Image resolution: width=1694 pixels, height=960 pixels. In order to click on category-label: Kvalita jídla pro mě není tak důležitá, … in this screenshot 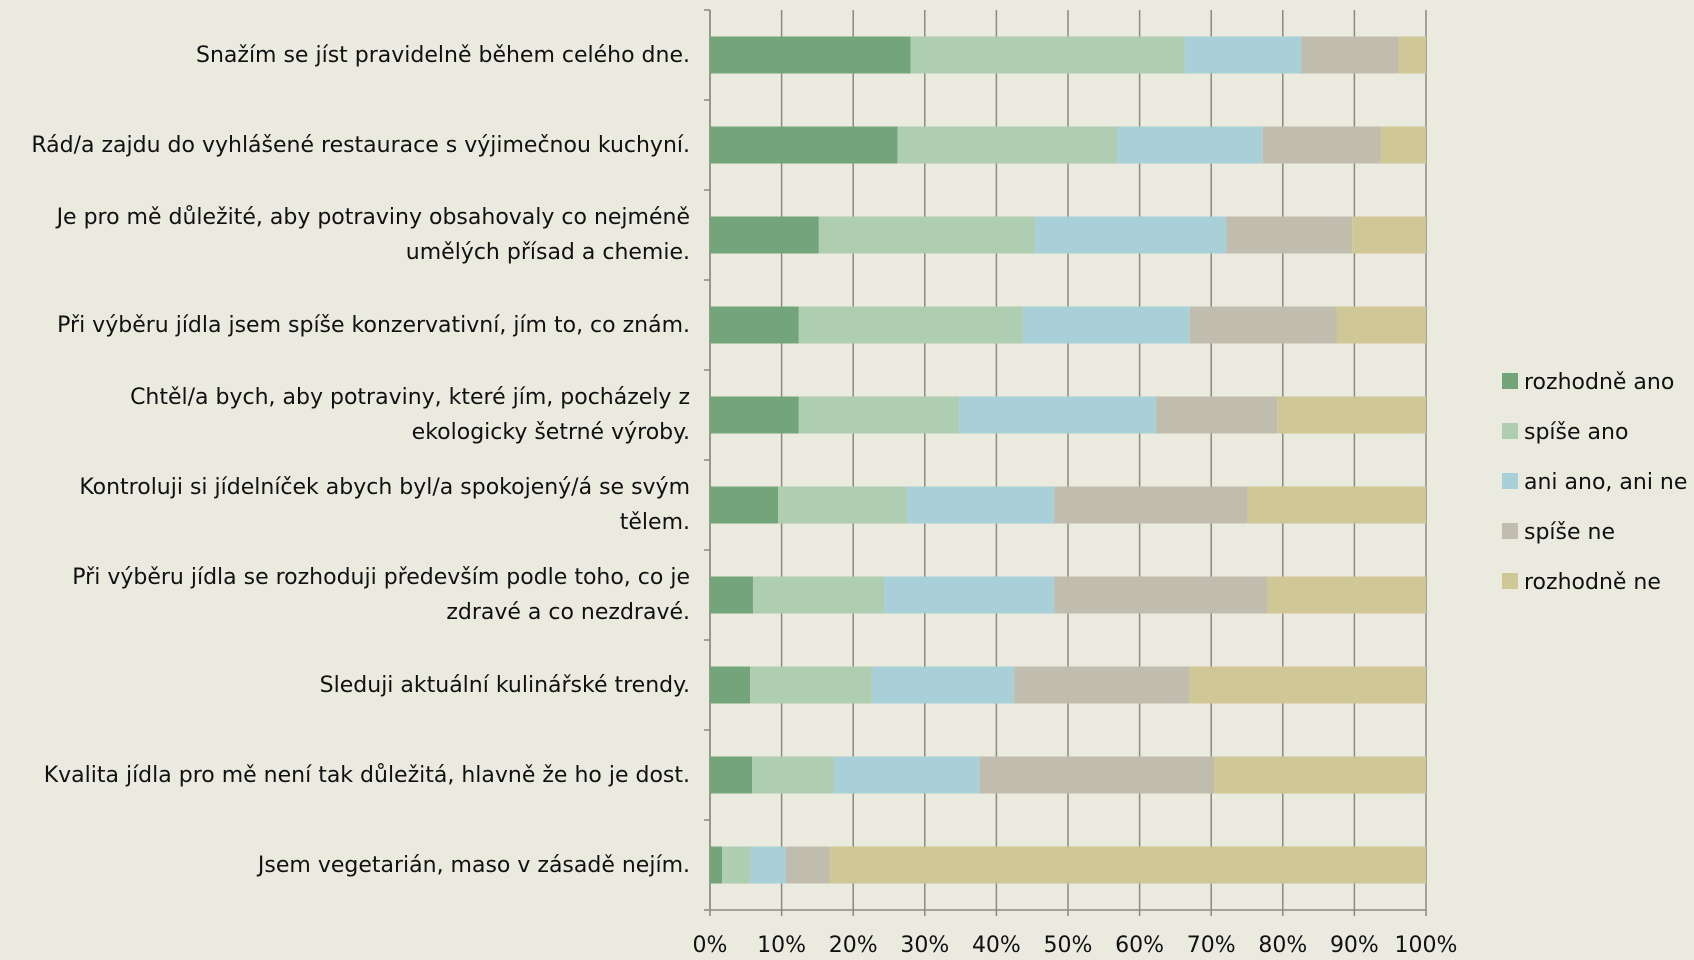, I will do `click(366, 775)`.